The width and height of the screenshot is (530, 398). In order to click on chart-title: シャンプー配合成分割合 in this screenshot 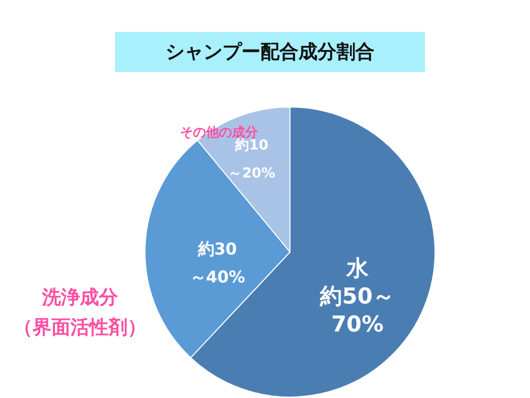, I will do `click(270, 52)`.